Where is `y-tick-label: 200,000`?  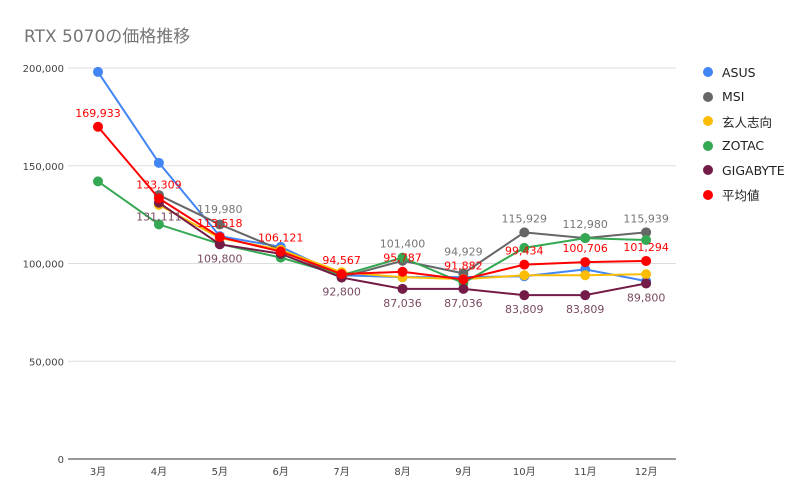
y-tick-label: 200,000 is located at coordinates (43, 69).